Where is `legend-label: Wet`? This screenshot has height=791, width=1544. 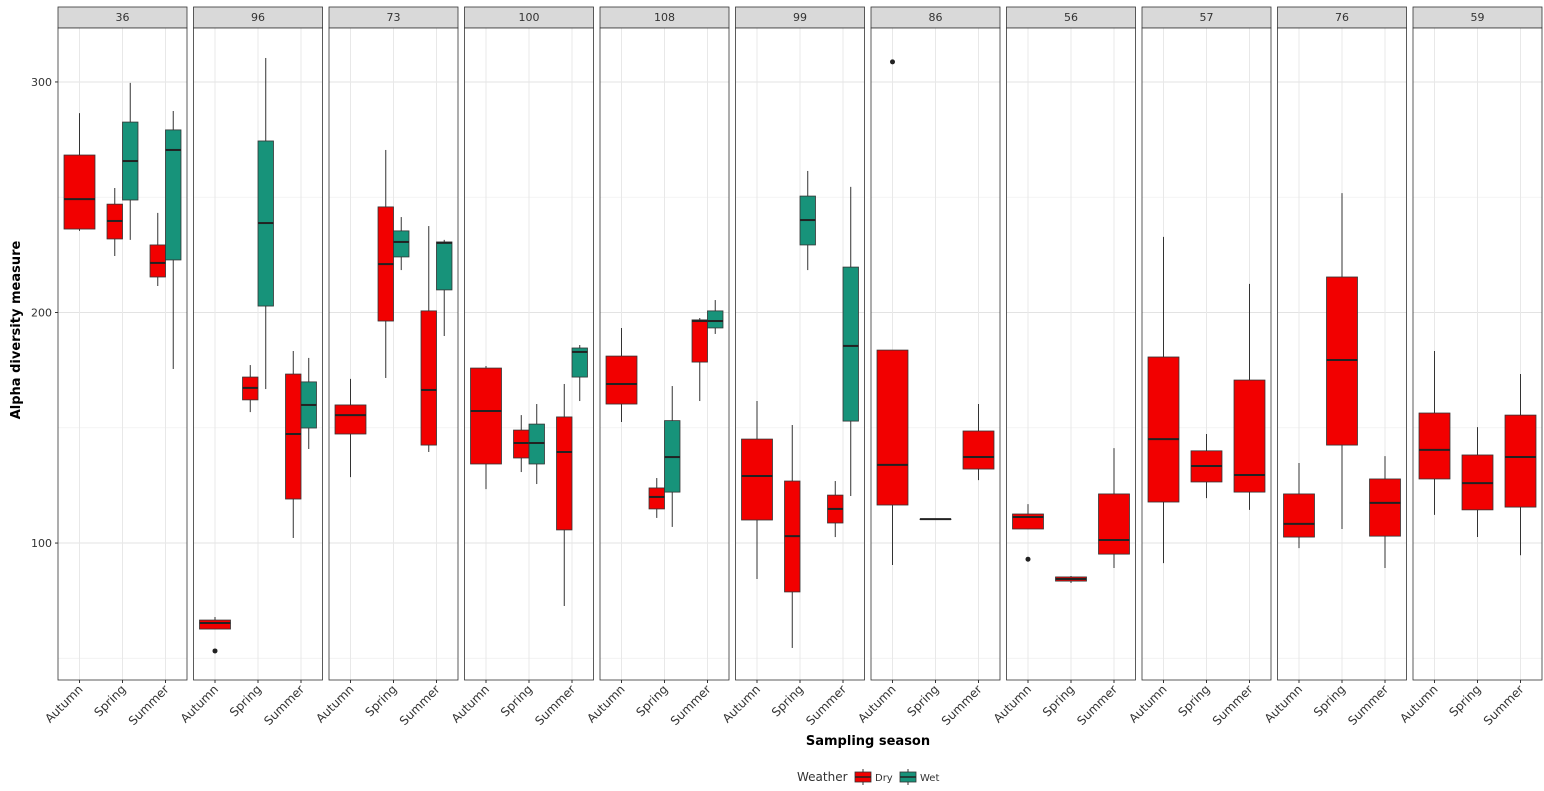 legend-label: Wet is located at coordinates (929, 778).